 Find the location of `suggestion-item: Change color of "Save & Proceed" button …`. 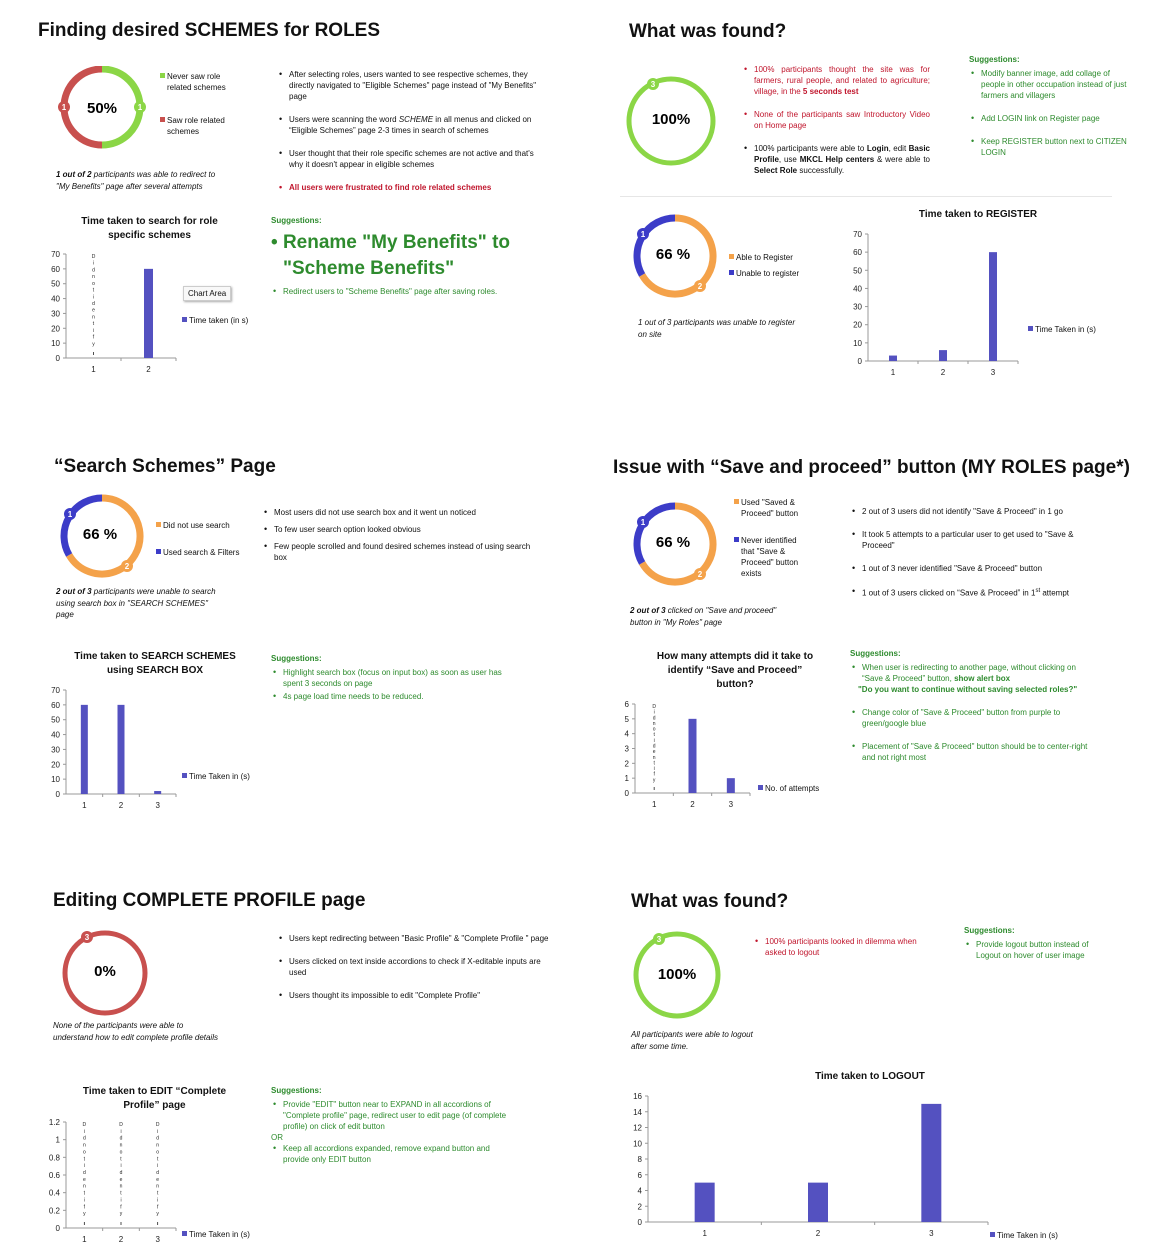

suggestion-item: Change color of "Save & Proceed" button … is located at coordinates (973, 718).